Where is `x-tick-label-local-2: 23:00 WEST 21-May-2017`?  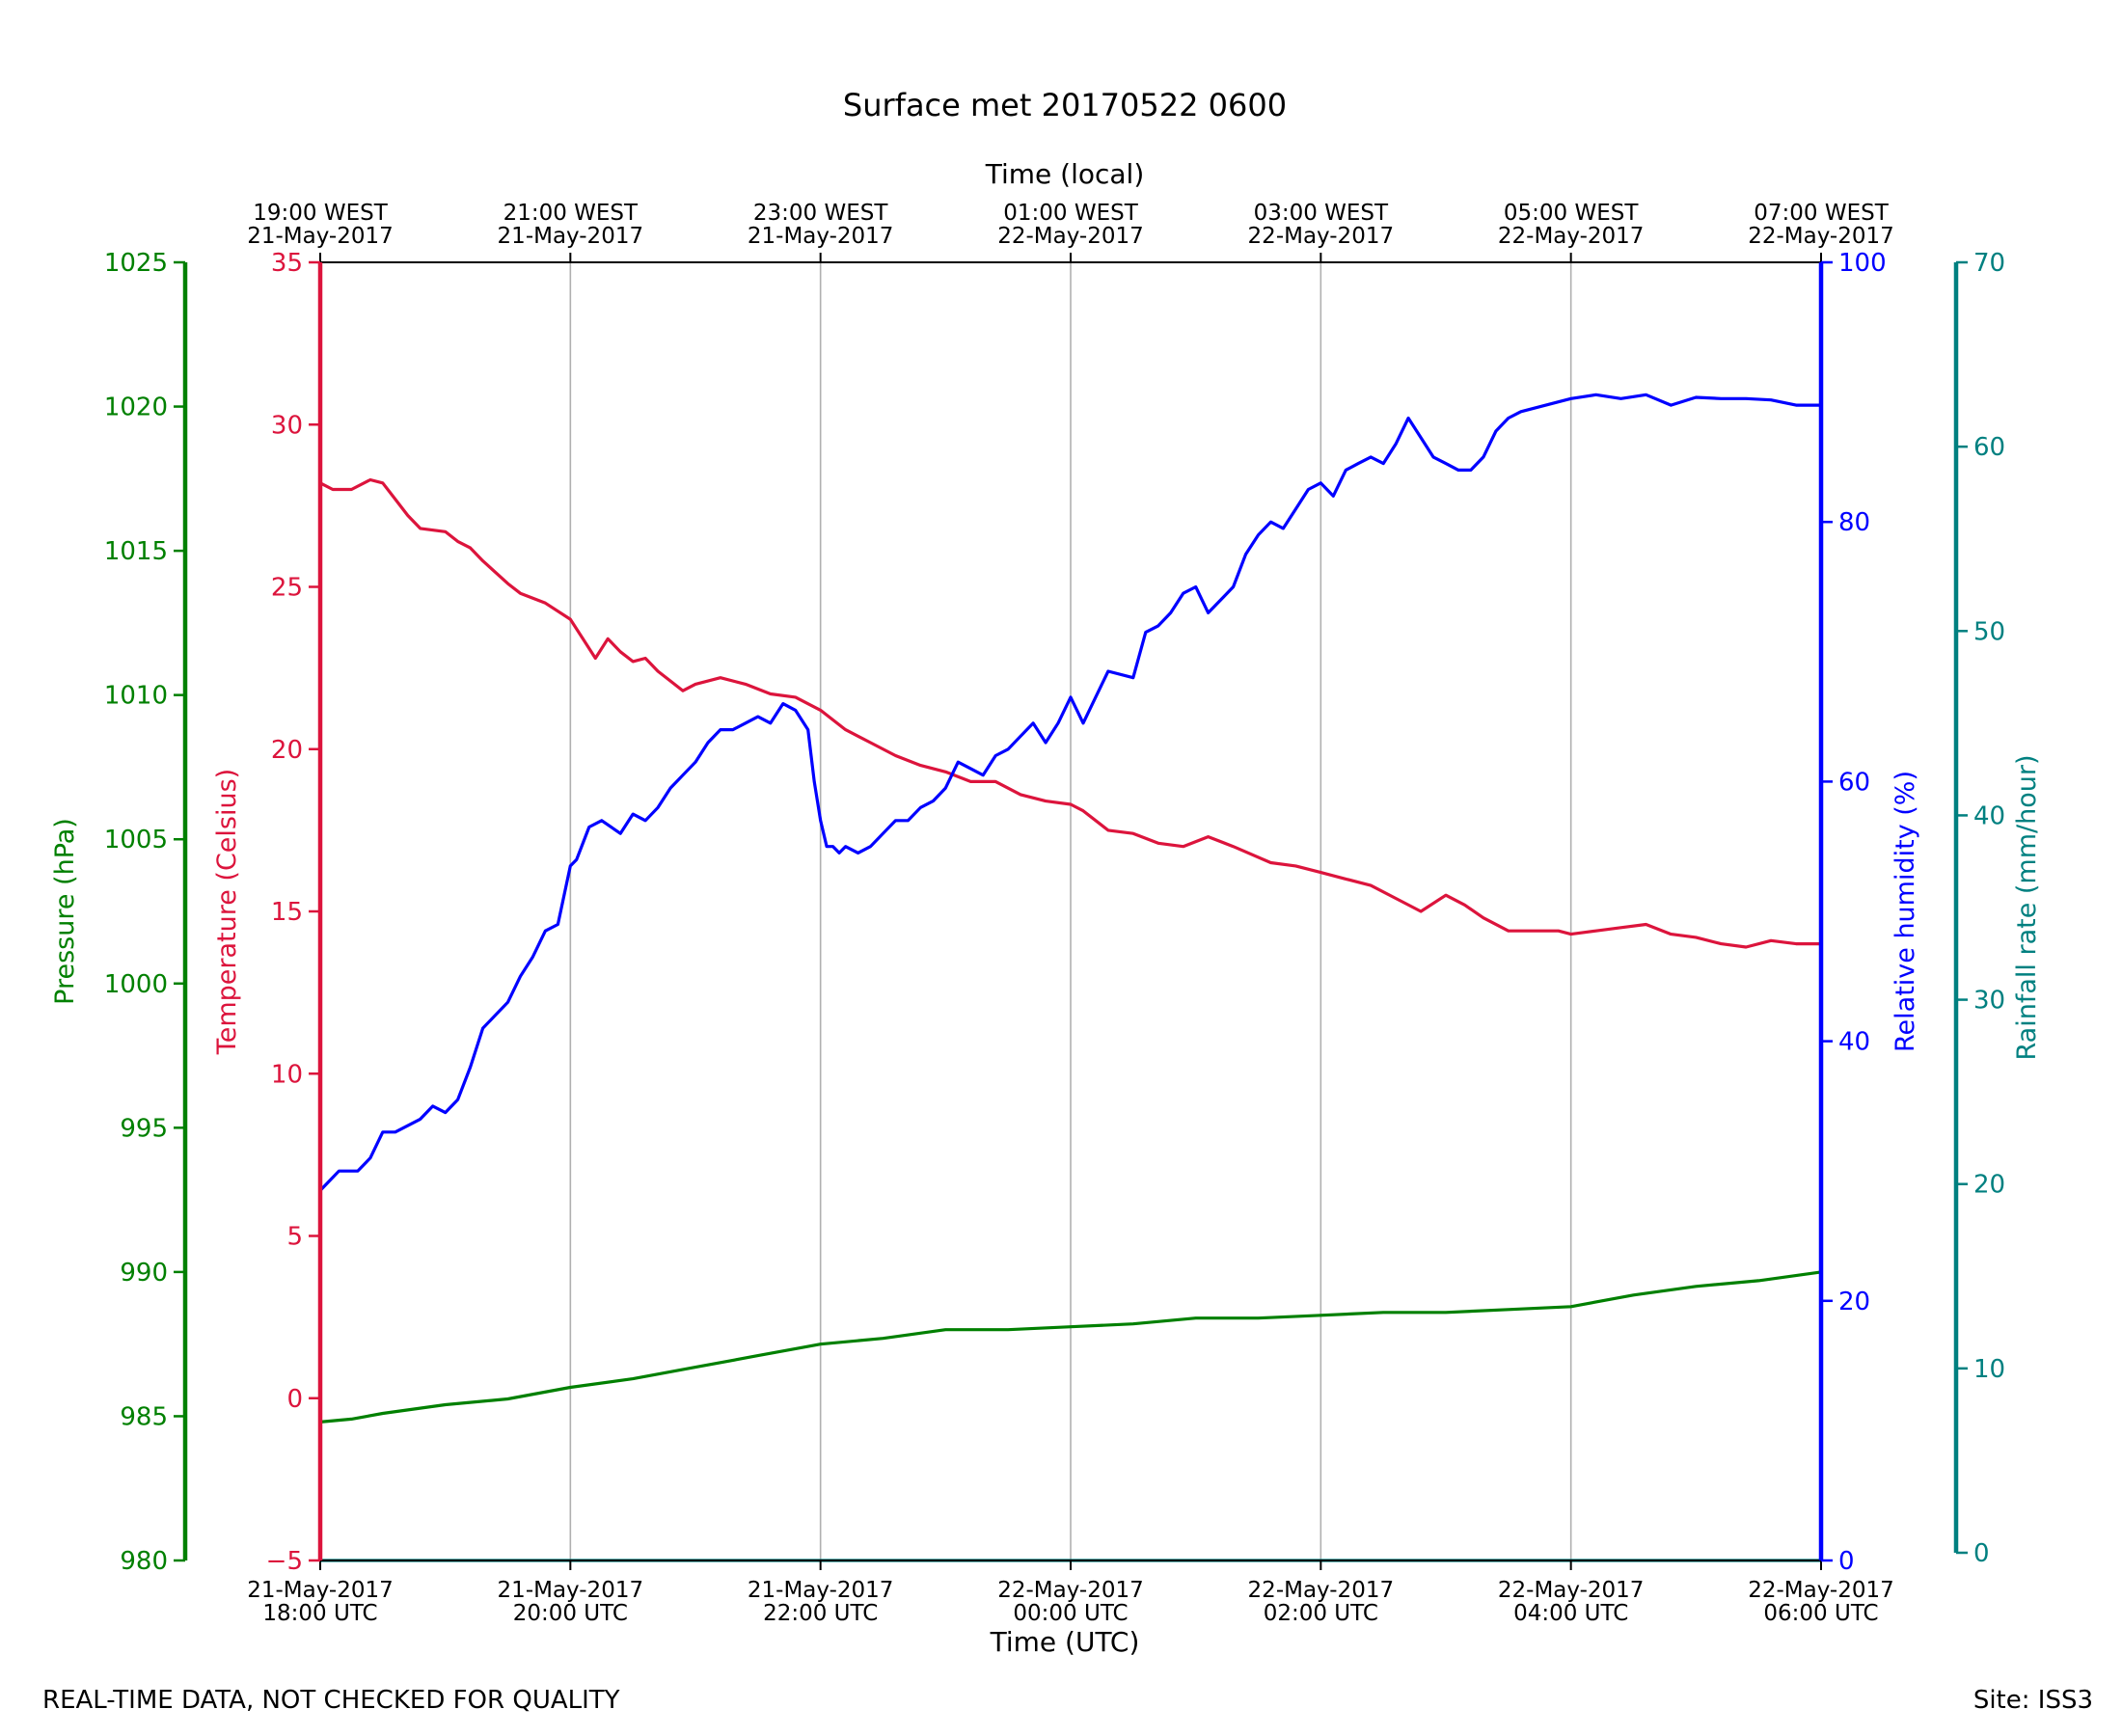 x-tick-label-local-2: 23:00 WEST 21-May-2017 is located at coordinates (821, 225).